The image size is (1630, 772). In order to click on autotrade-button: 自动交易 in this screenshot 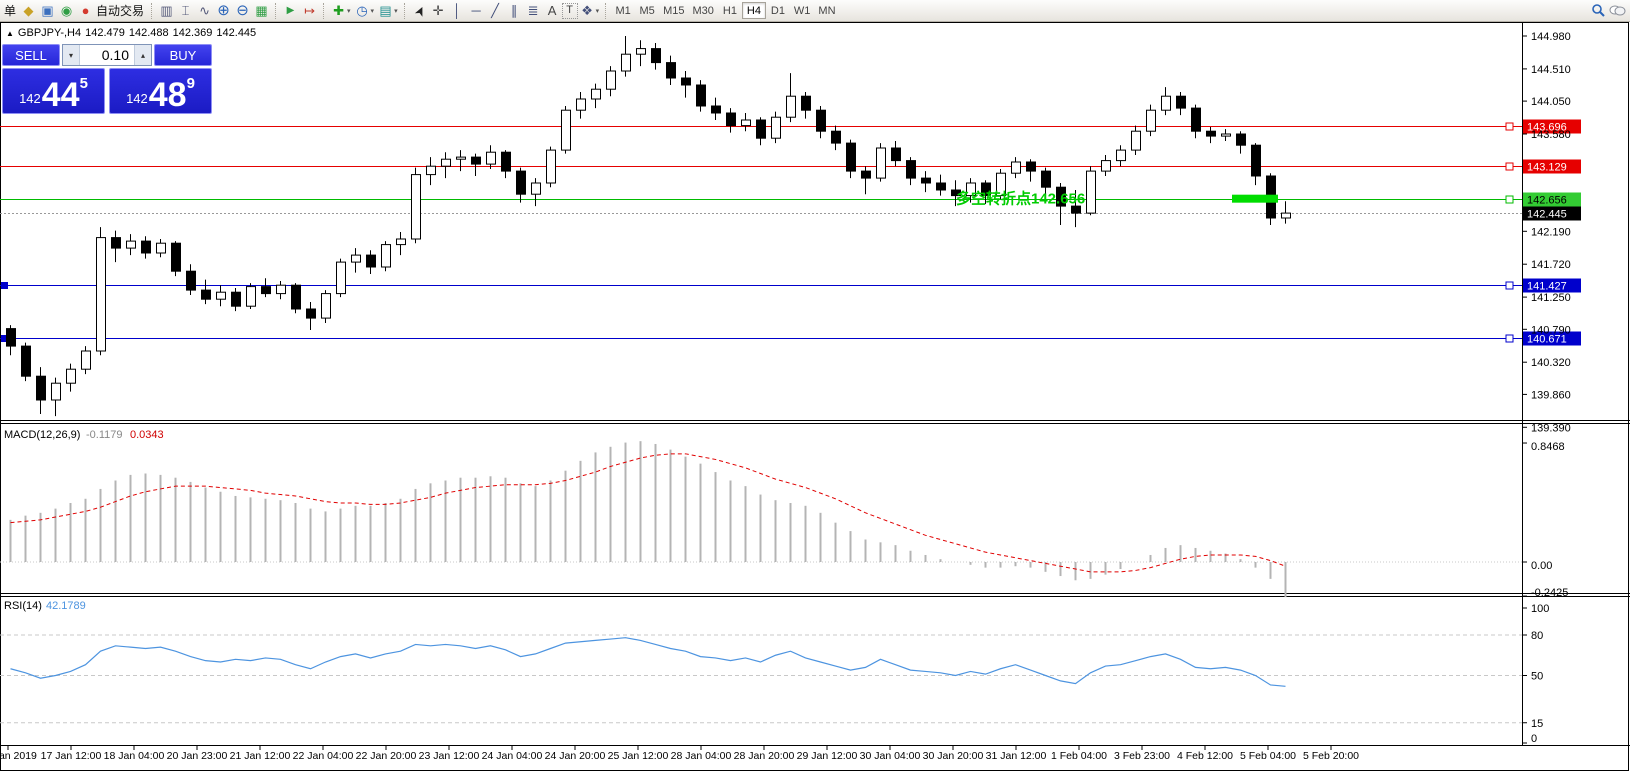, I will do `click(120, 11)`.